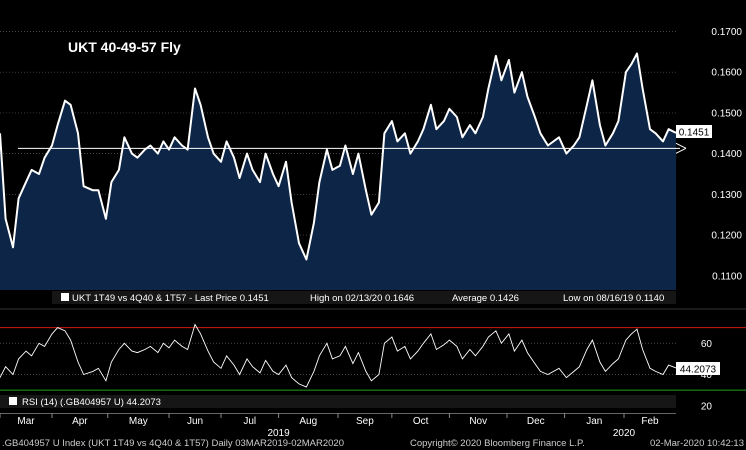 The image size is (746, 450). Describe the element at coordinates (13, 401) in the screenshot. I see `rsi-legend-swatch` at that location.